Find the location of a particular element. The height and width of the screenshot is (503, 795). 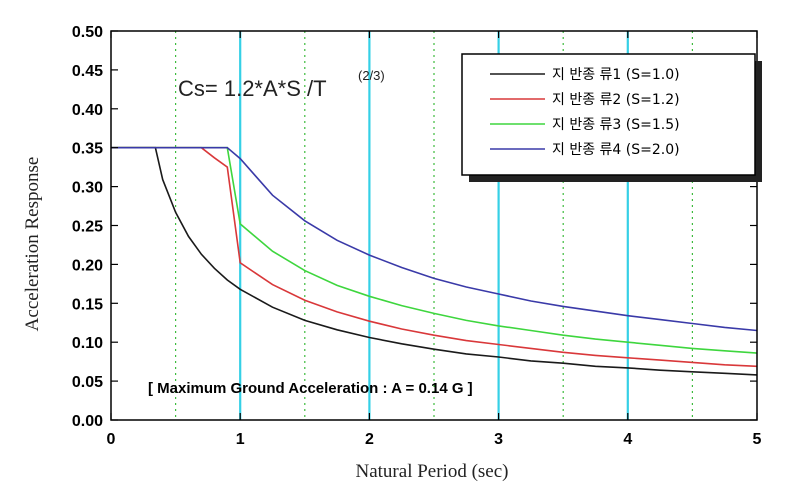

formula-superscript: (2/3) is located at coordinates (371, 75).